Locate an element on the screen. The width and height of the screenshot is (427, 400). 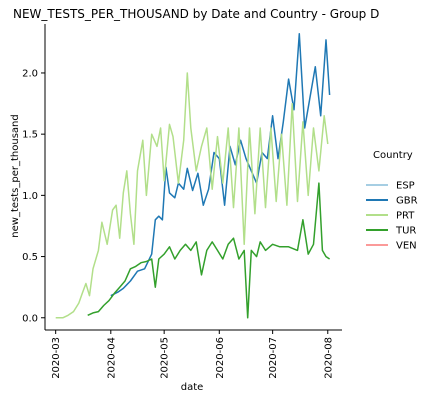
legend-title: Country is located at coordinates (393, 155).